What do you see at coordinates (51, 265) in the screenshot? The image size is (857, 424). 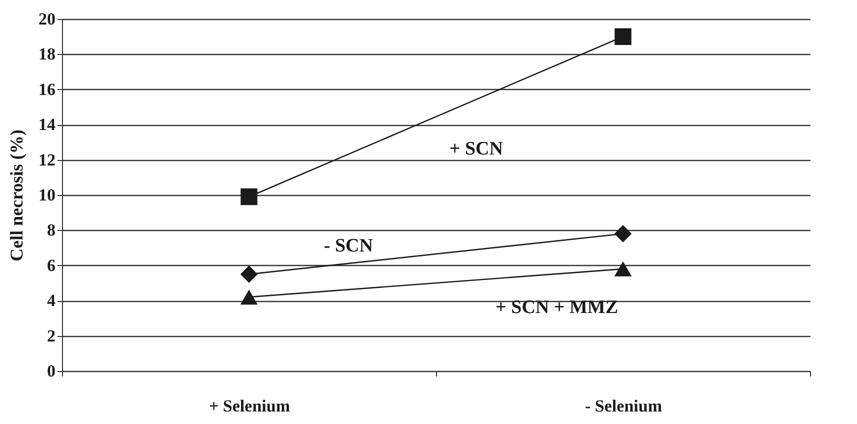 I see `y-tick-label: 6` at bounding box center [51, 265].